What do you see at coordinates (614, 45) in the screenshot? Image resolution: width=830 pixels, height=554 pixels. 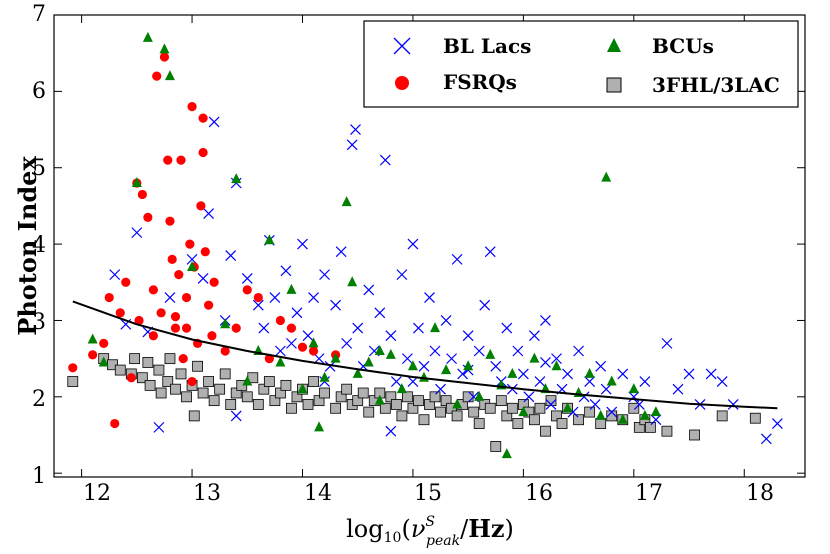 I see `legend-marker-bcus` at bounding box center [614, 45].